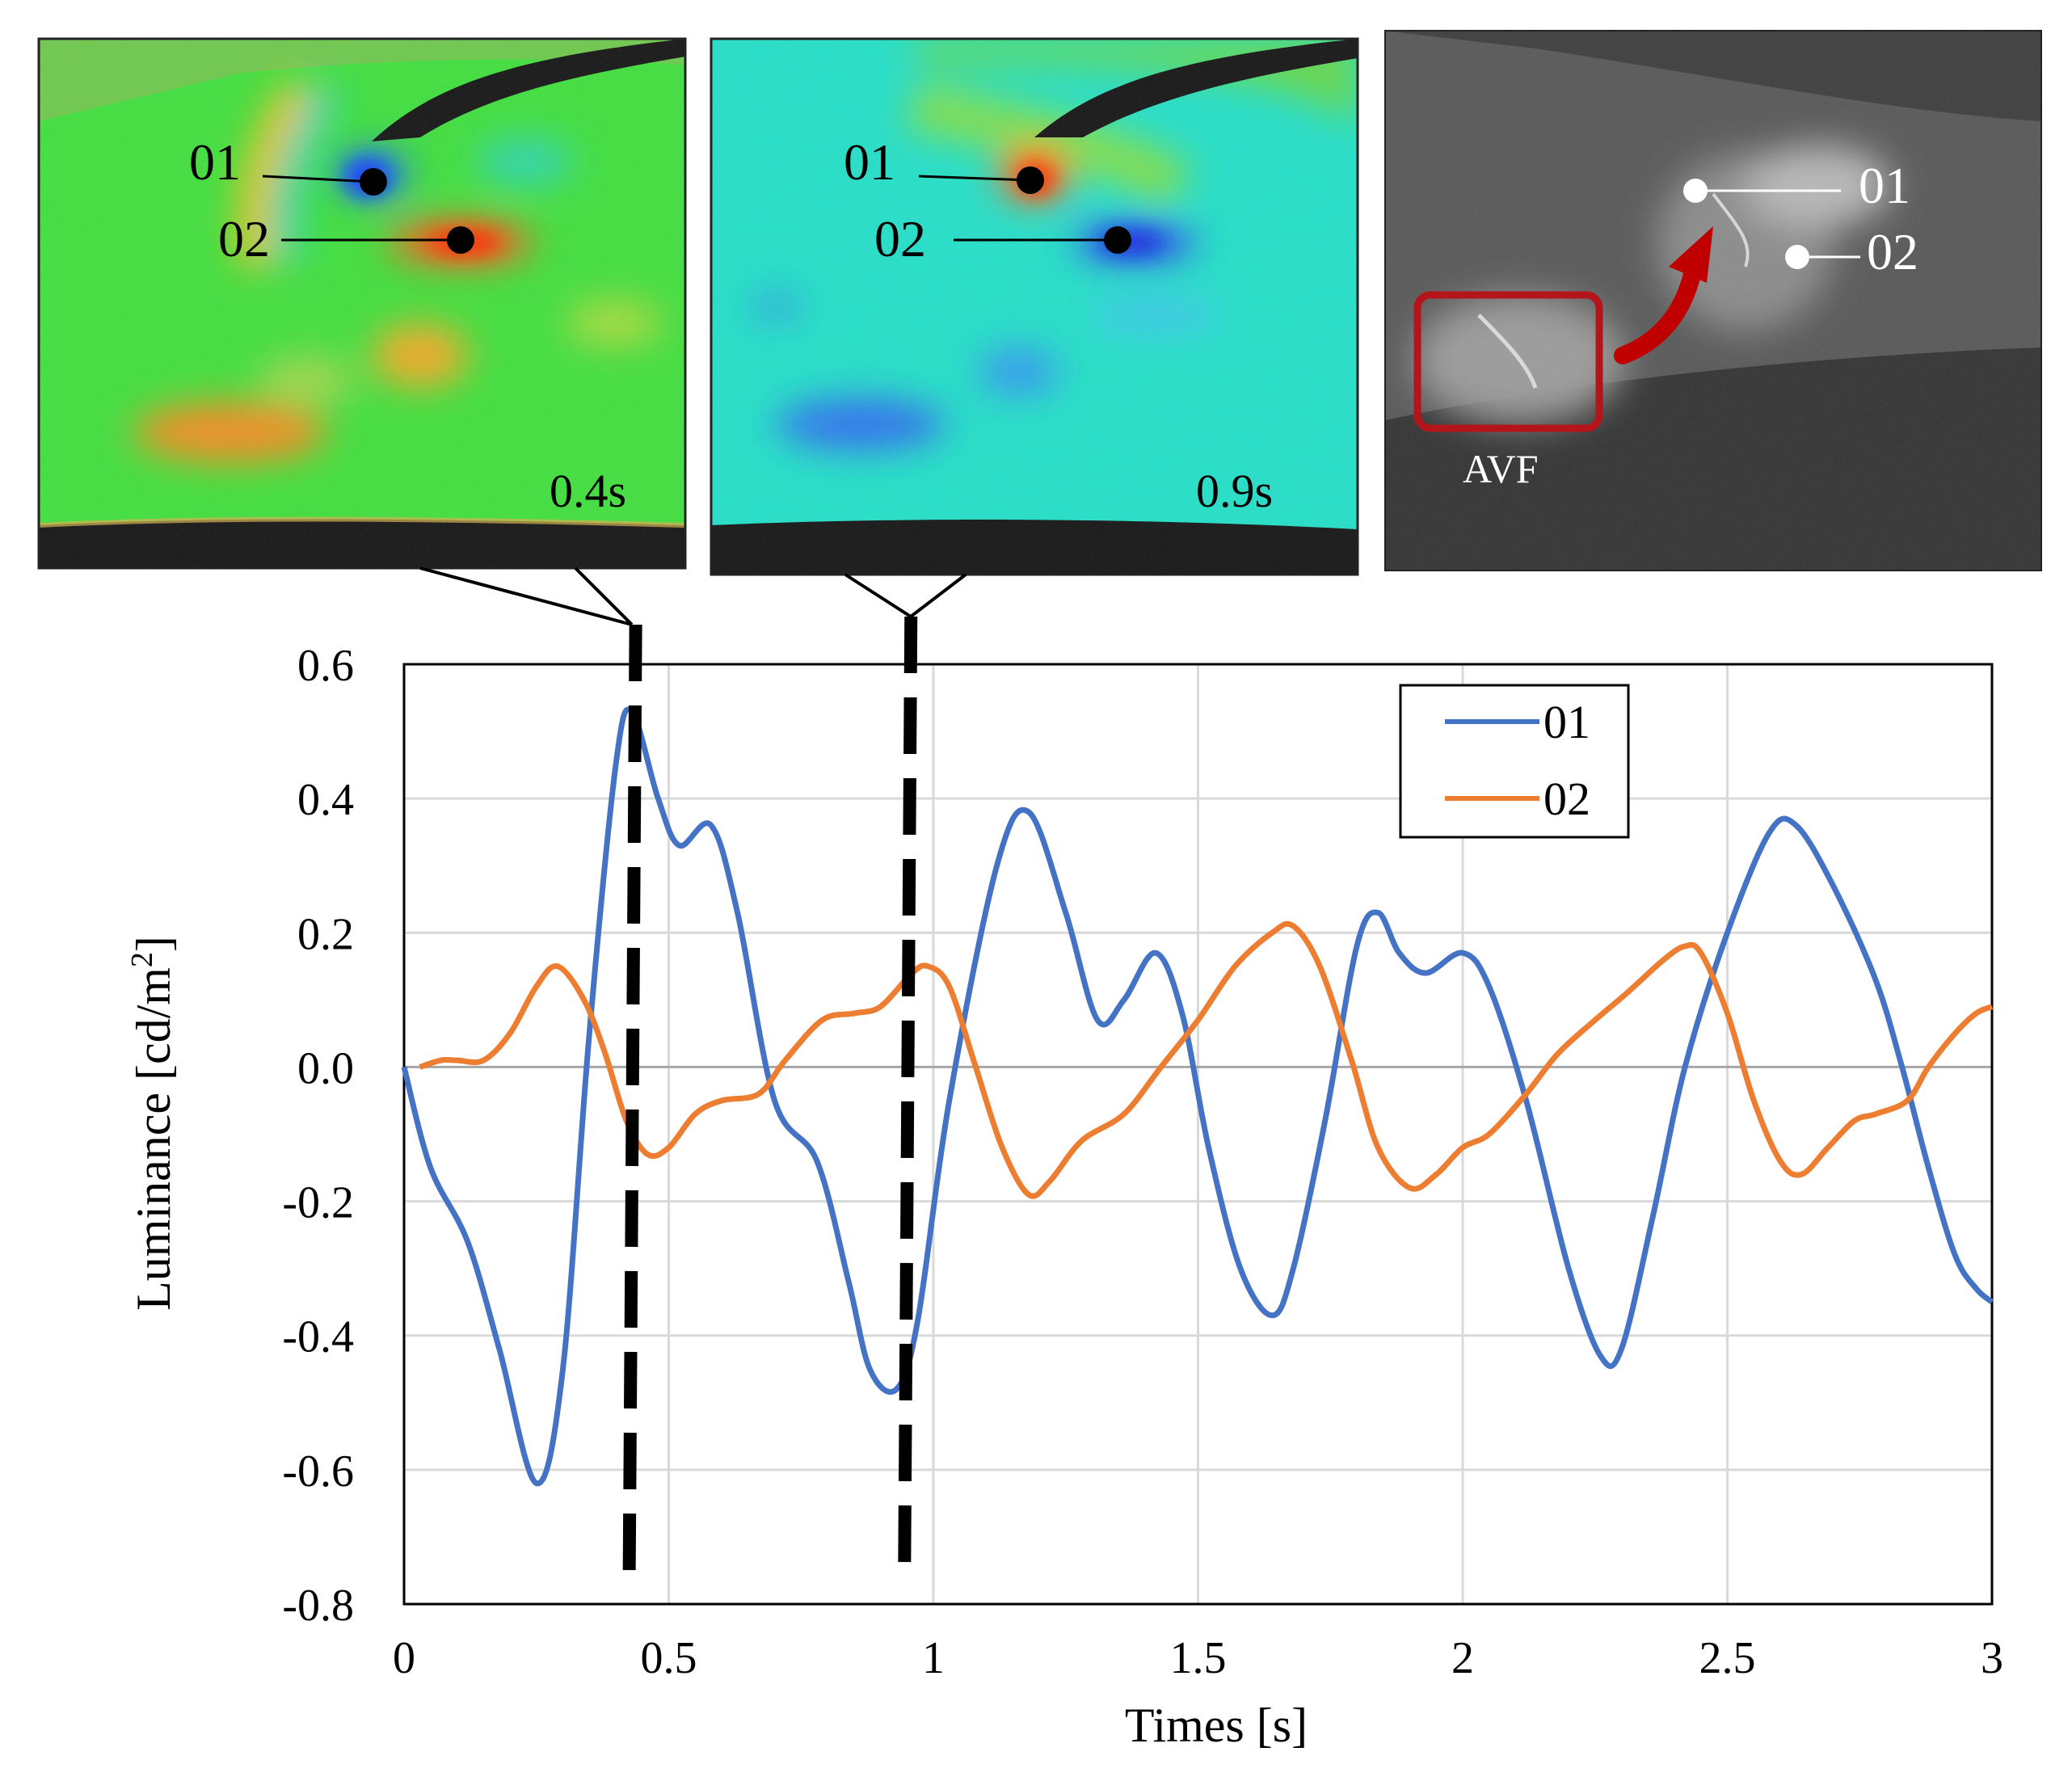 Image resolution: width=2072 pixels, height=1777 pixels. What do you see at coordinates (1992, 1658) in the screenshot?
I see `x-tick-label: 3` at bounding box center [1992, 1658].